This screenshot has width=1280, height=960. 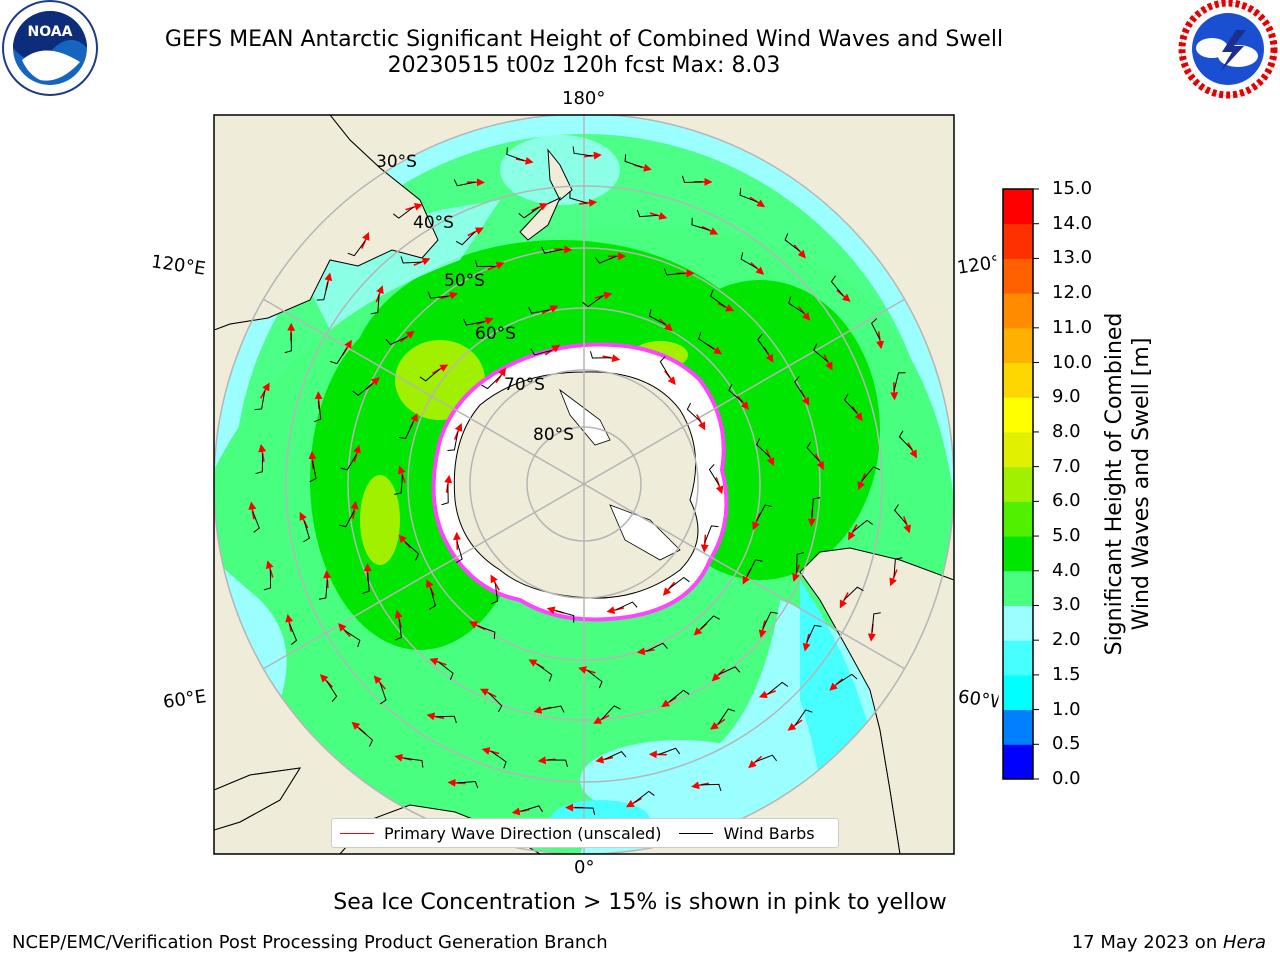 I want to click on lon-label-180: 180°, so click(x=584, y=98).